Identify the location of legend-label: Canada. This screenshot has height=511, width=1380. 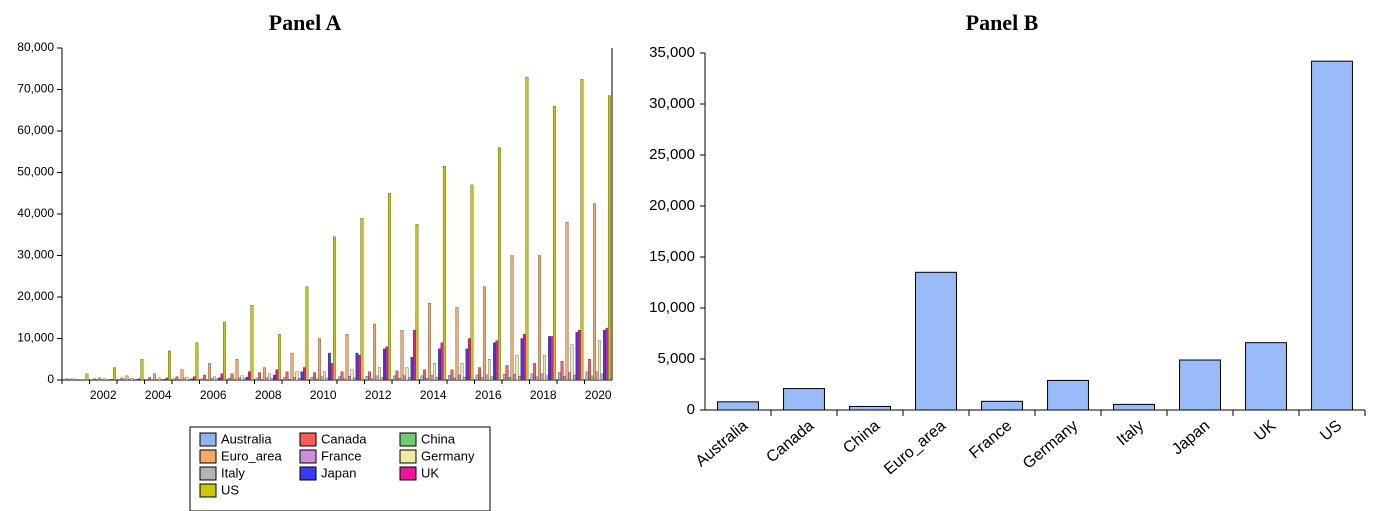
(344, 438).